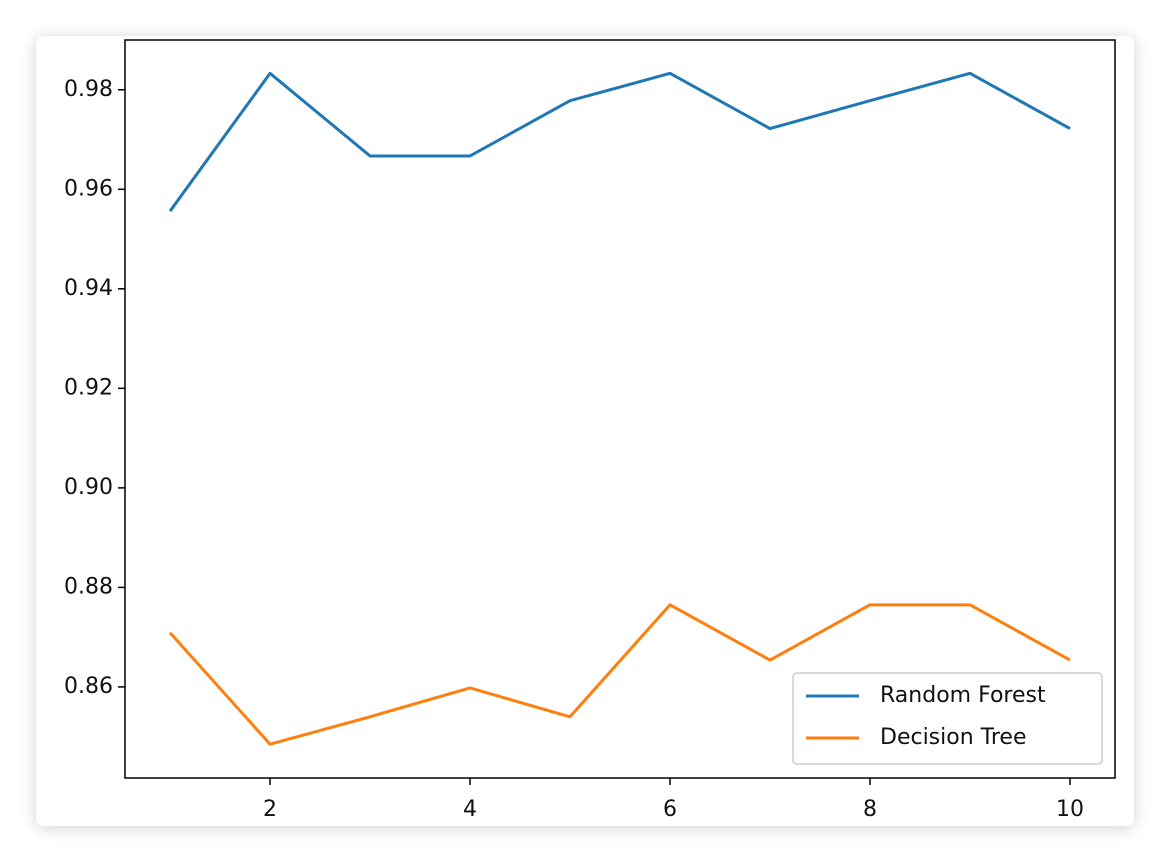  What do you see at coordinates (88, 188) in the screenshot?
I see `y-tick-label: 0.96` at bounding box center [88, 188].